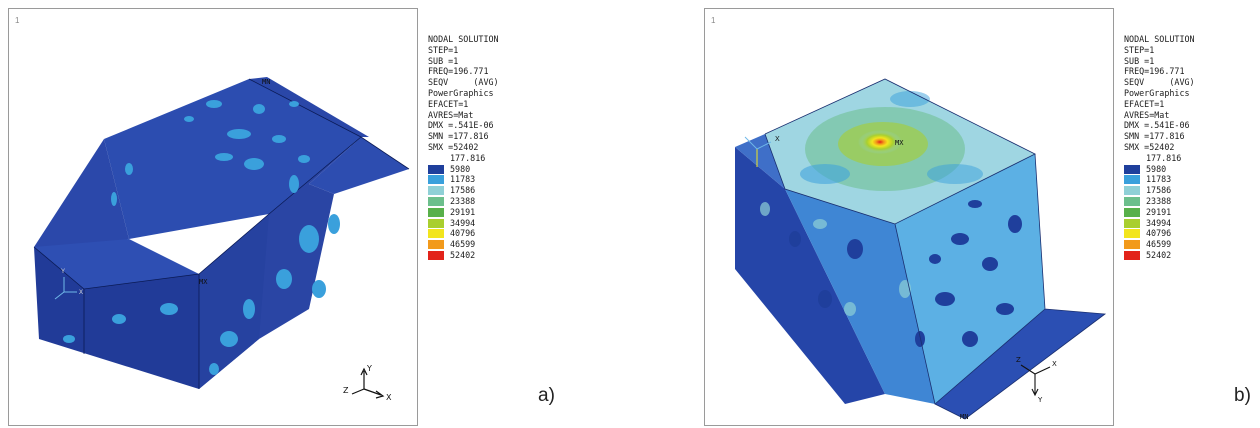  I want to click on origin-marker: Y X, so click(68, 284).